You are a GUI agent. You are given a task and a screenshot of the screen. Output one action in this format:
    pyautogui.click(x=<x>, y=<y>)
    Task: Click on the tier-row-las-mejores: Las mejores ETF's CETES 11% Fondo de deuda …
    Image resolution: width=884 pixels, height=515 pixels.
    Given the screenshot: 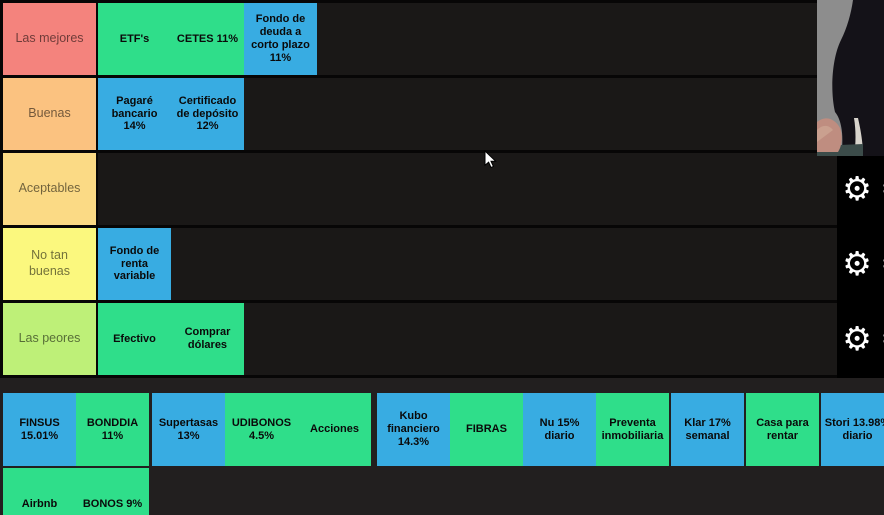 What is the action you would take?
    pyautogui.click(x=420, y=39)
    